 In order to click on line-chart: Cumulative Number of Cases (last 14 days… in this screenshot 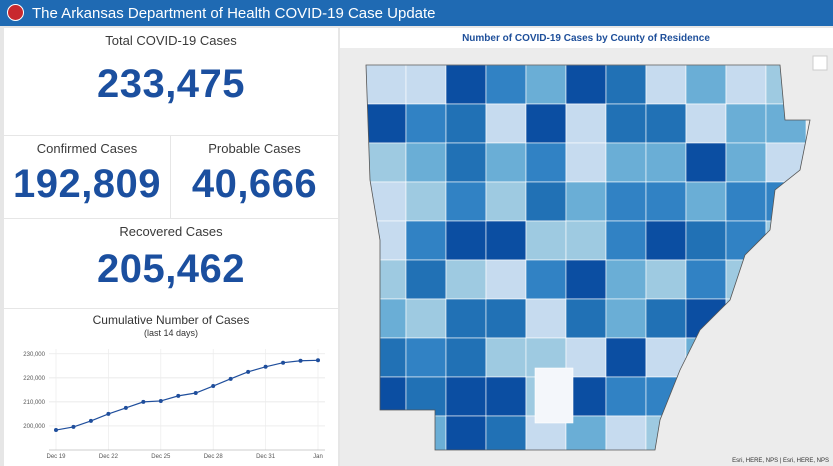, I will do `click(171, 387)`.